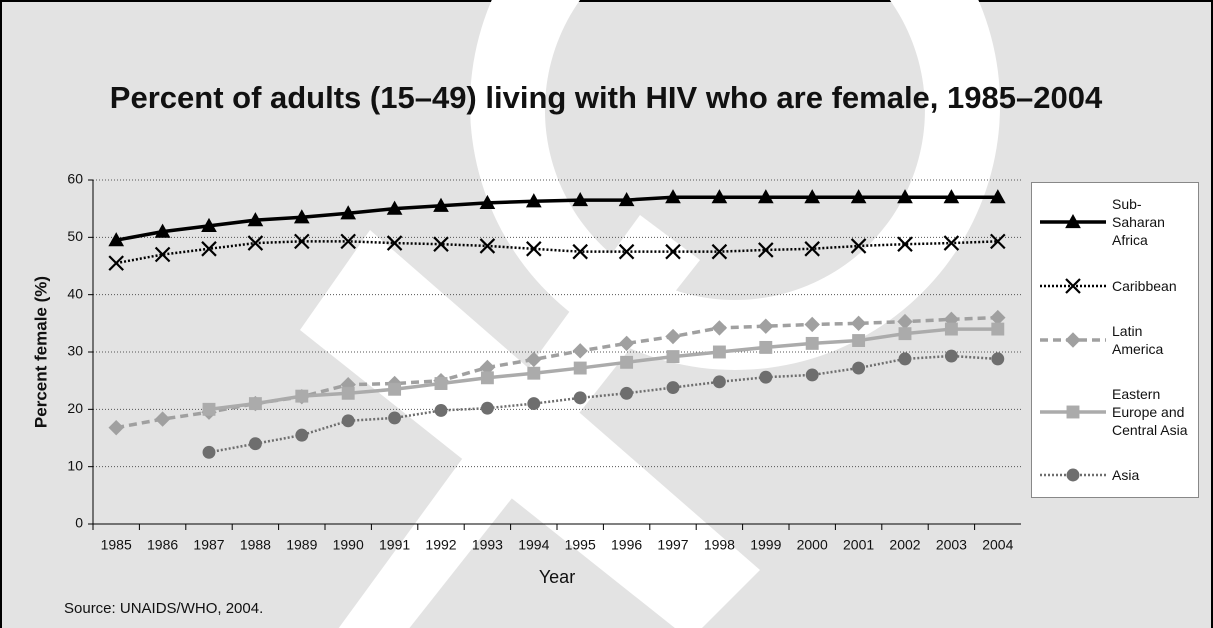 The image size is (1213, 628). I want to click on x-tick-label: 2000, so click(812, 545).